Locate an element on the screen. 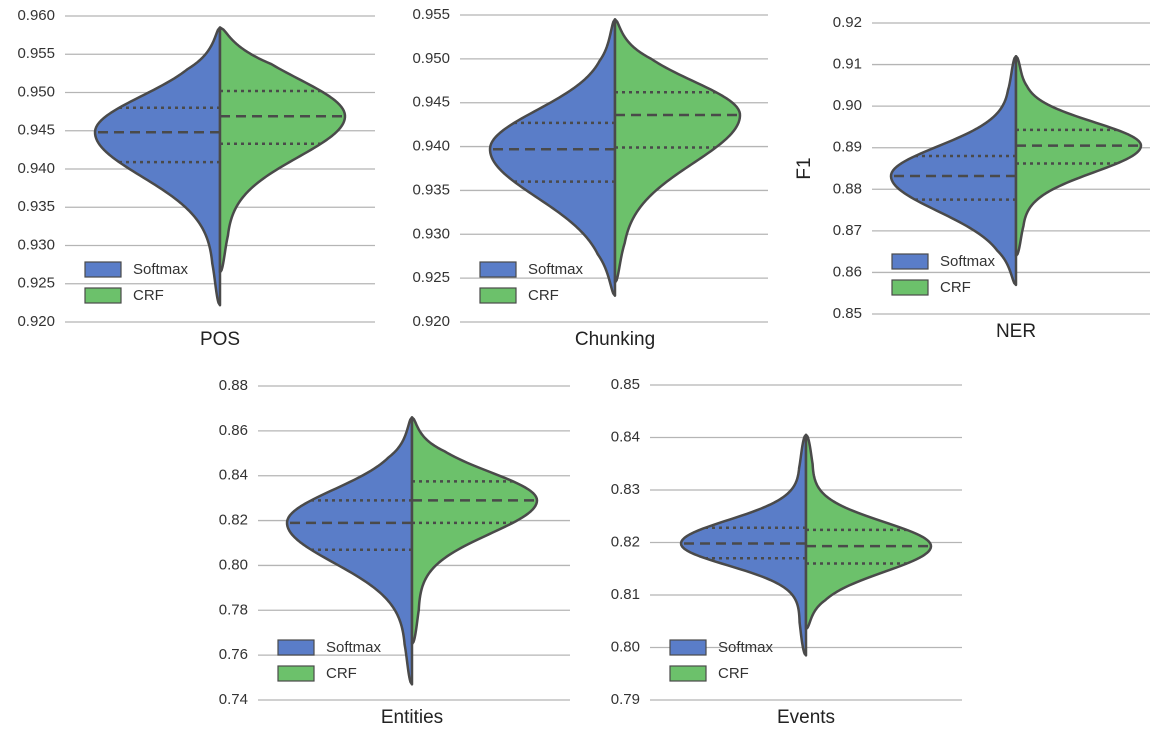 This screenshot has width=1158, height=729. y-tick-label: 0.87 is located at coordinates (847, 230).